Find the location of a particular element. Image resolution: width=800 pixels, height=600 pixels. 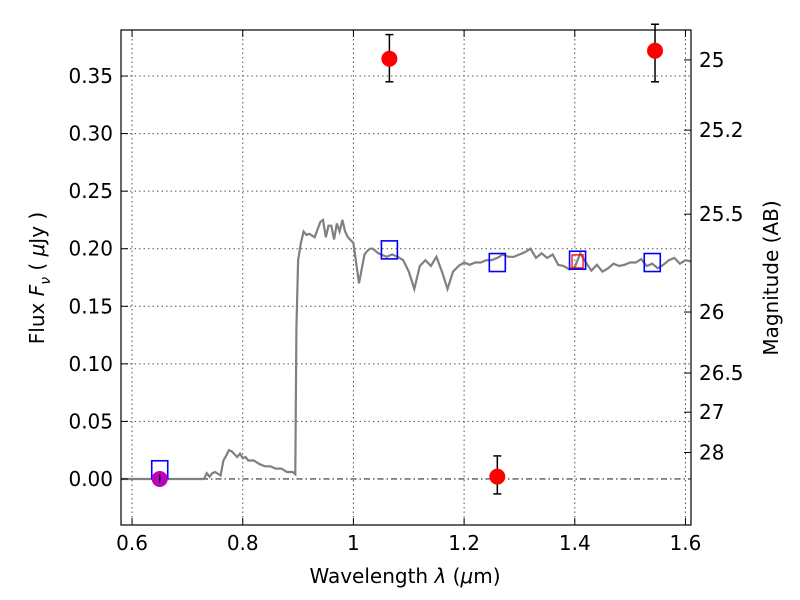

magnitude-tick-label: 28 is located at coordinates (711, 452).